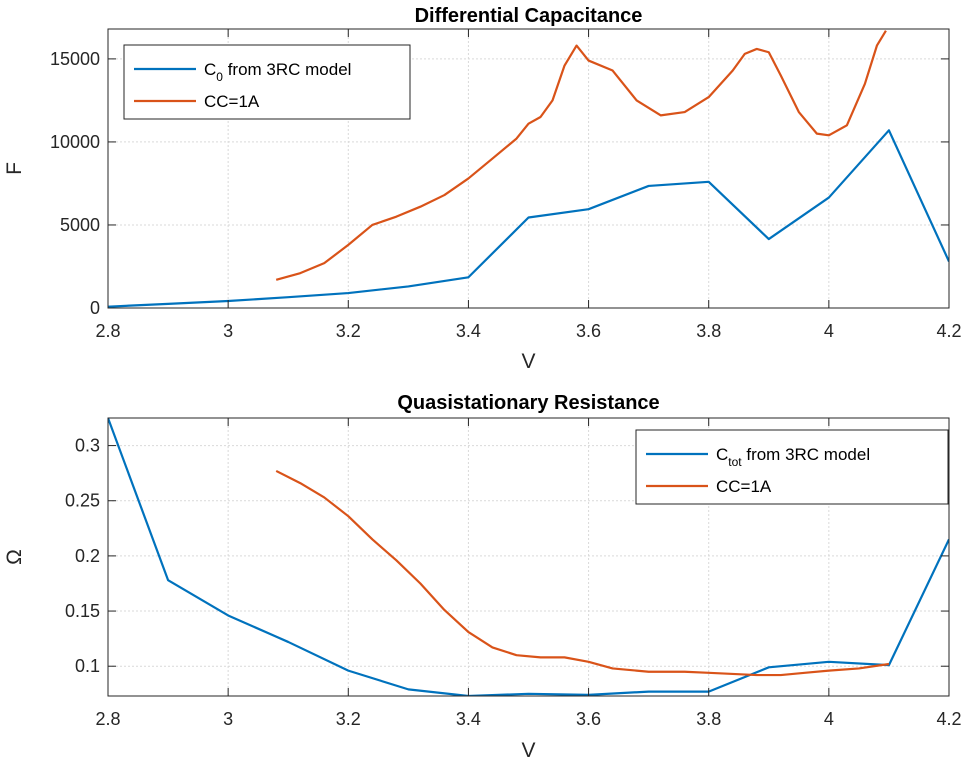 This screenshot has width=969, height=764. What do you see at coordinates (87, 446) in the screenshot?
I see `y-tick-label: 0.3` at bounding box center [87, 446].